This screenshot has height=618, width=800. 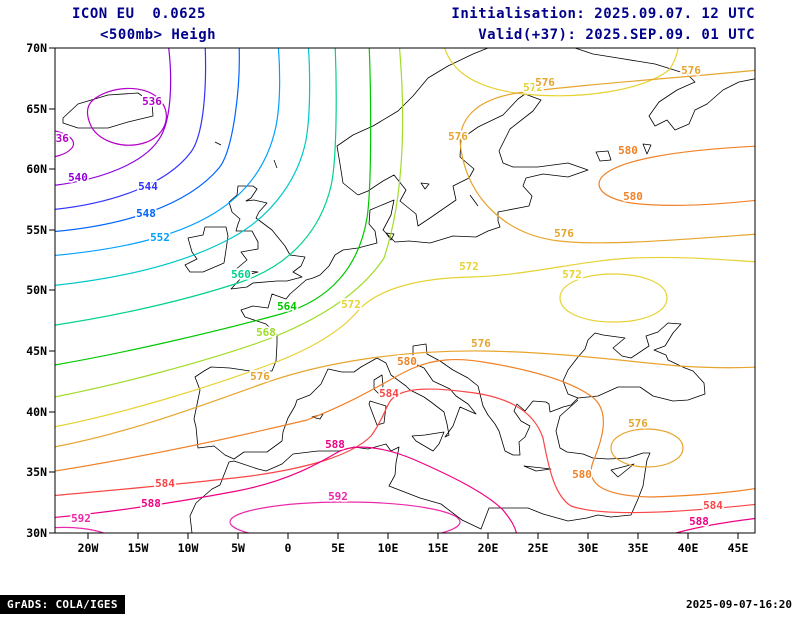 I want to click on x-axis-label: 35E, so click(x=638, y=548).